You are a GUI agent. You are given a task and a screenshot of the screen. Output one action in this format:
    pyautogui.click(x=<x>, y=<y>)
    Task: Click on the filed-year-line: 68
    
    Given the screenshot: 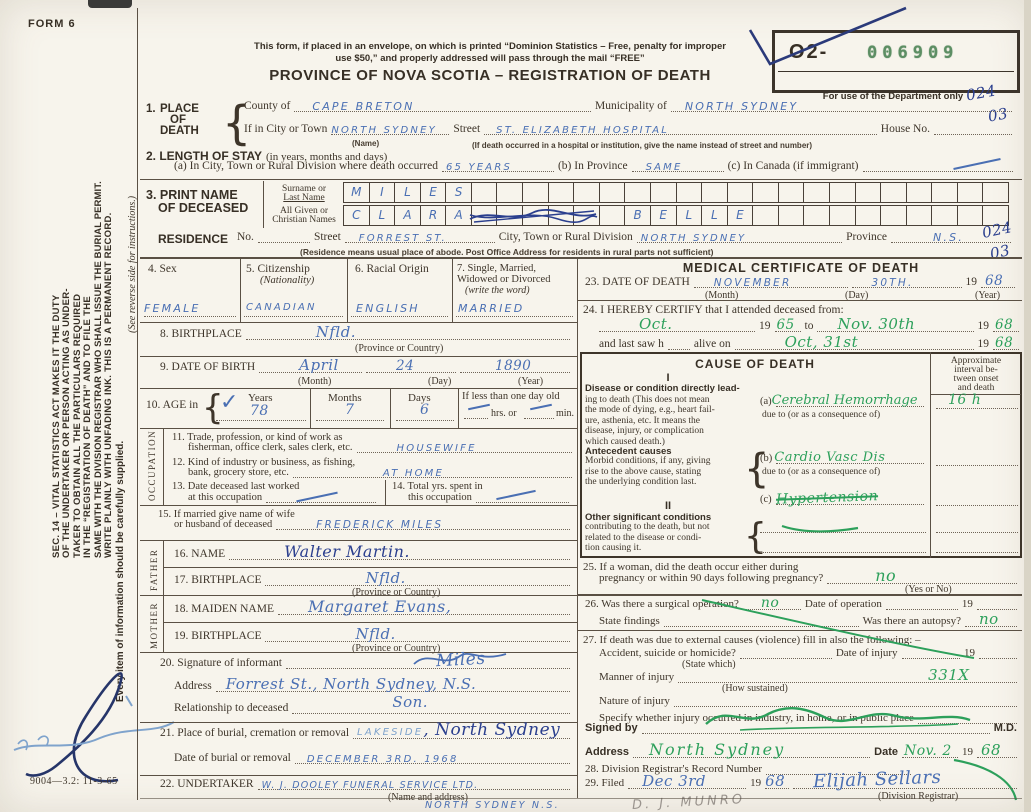 What is the action you would take?
    pyautogui.click(x=777, y=781)
    